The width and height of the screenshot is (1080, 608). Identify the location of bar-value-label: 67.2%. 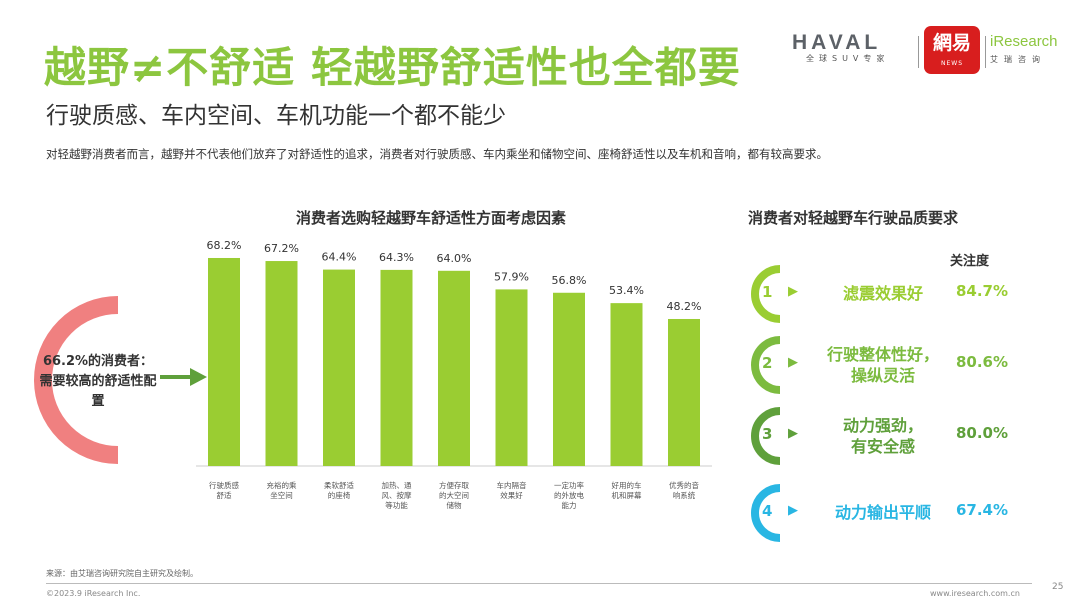
(281, 248).